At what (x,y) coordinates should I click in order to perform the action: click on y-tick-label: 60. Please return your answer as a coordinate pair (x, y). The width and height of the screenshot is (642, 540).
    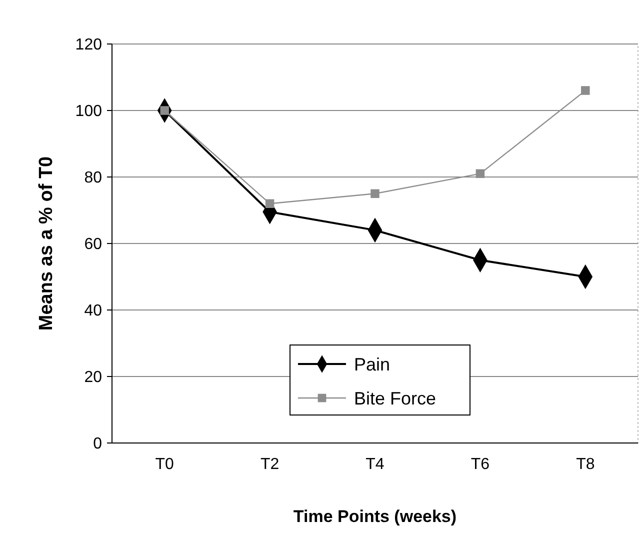
    Looking at the image, I should click on (93, 245).